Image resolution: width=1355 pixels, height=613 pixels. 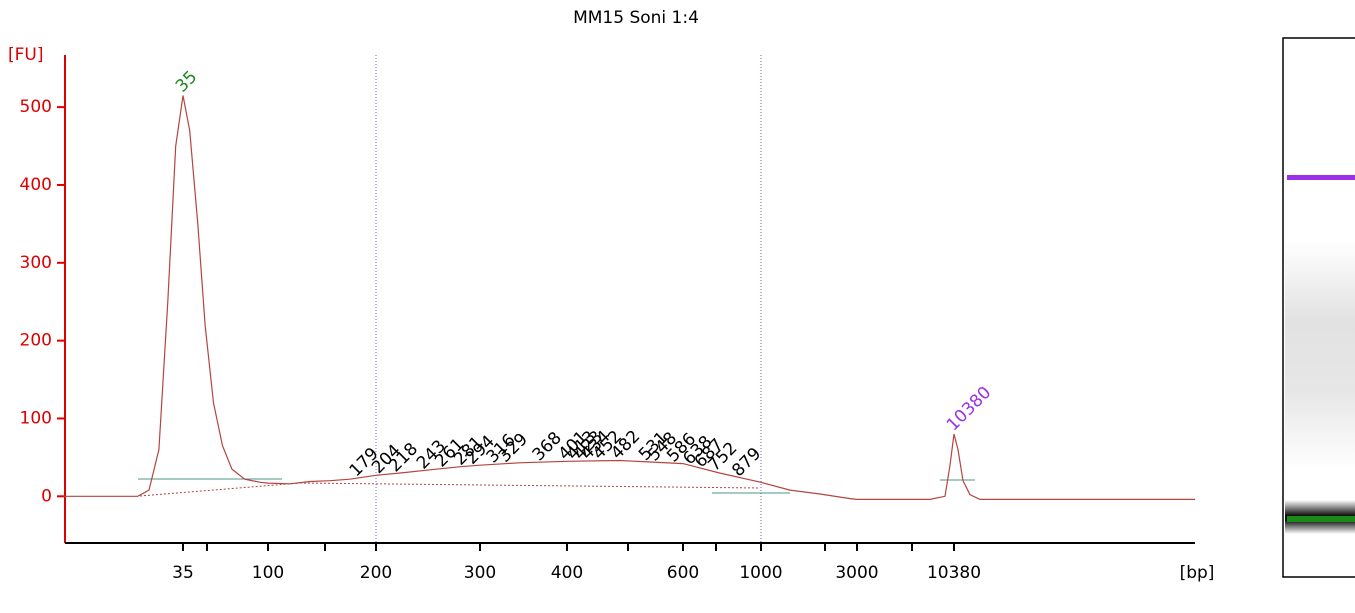 What do you see at coordinates (268, 573) in the screenshot?
I see `x-tick-label: 100` at bounding box center [268, 573].